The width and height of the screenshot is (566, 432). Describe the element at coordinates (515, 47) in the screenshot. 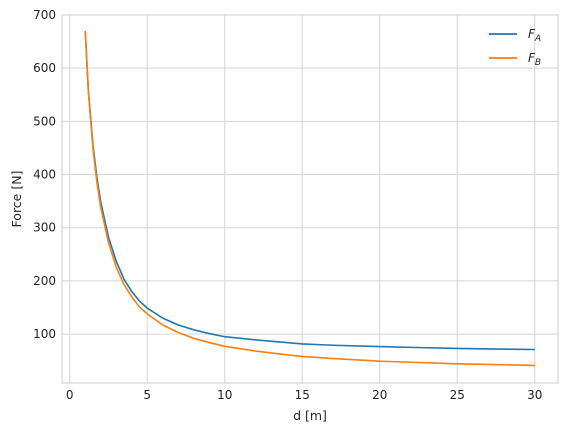

I see `legend: FA FB` at that location.